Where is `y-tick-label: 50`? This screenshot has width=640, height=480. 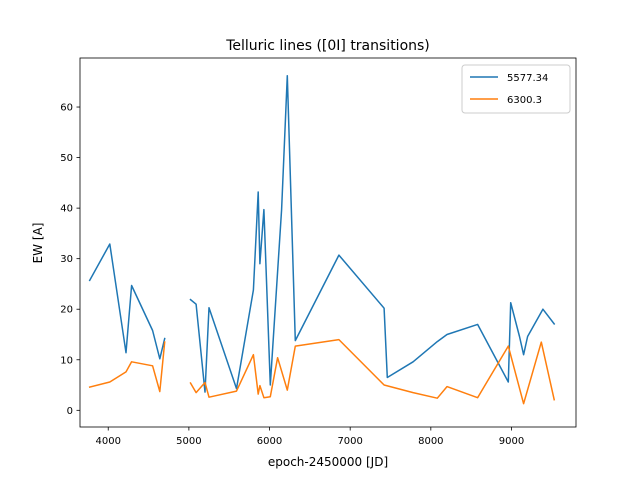
y-tick-label: 50 is located at coordinates (66, 158).